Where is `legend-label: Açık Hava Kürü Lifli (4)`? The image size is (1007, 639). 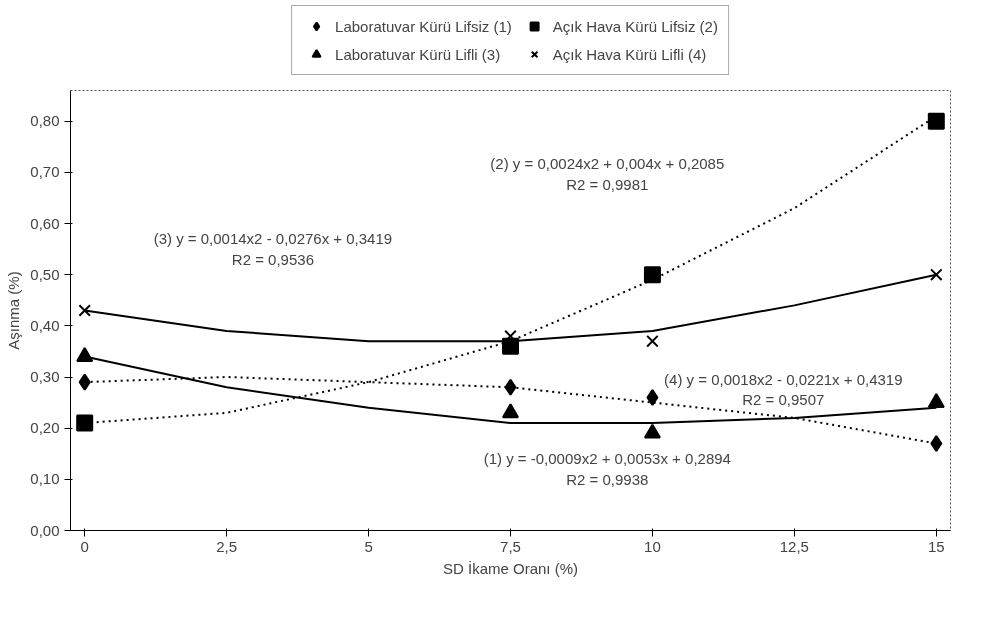
legend-label: Açık Hava Kürü Lifli (4) is located at coordinates (629, 54).